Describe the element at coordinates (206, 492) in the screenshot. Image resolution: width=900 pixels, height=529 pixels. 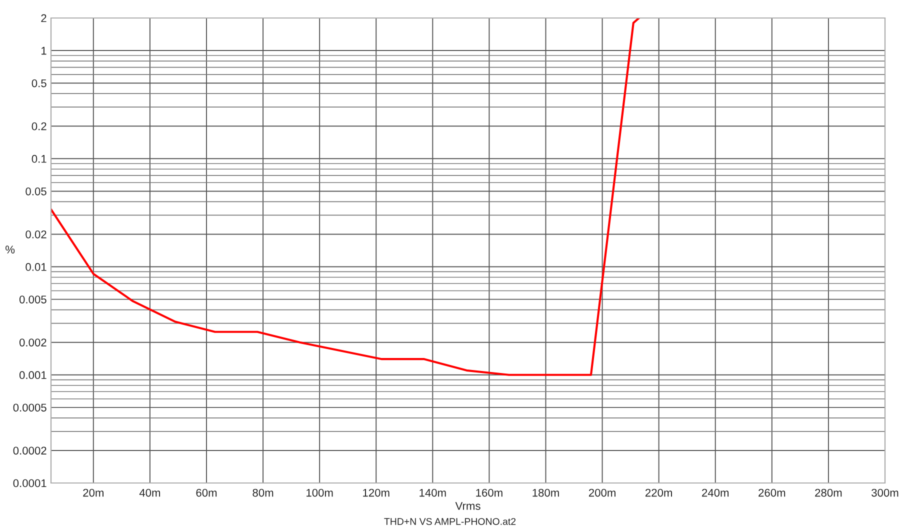
I see `x-tick-label: 60m` at that location.